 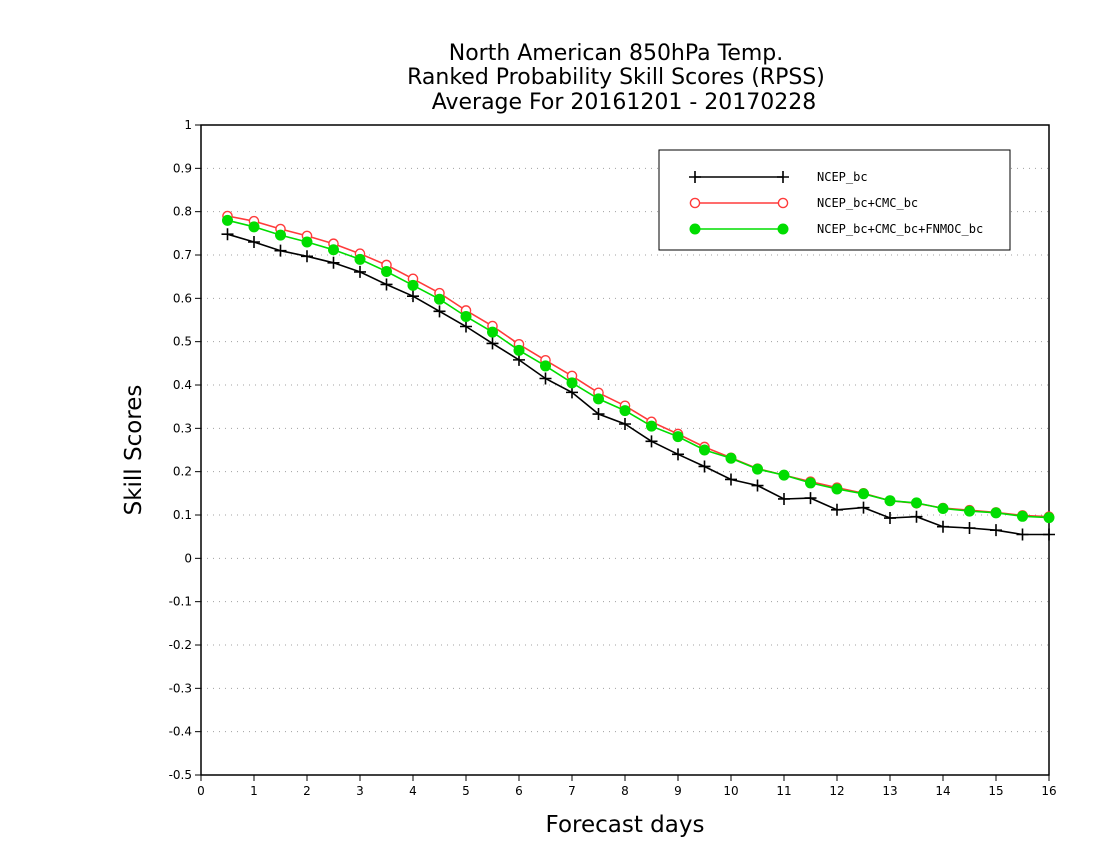 What do you see at coordinates (730, 791) in the screenshot?
I see `x-tick-label: 10` at bounding box center [730, 791].